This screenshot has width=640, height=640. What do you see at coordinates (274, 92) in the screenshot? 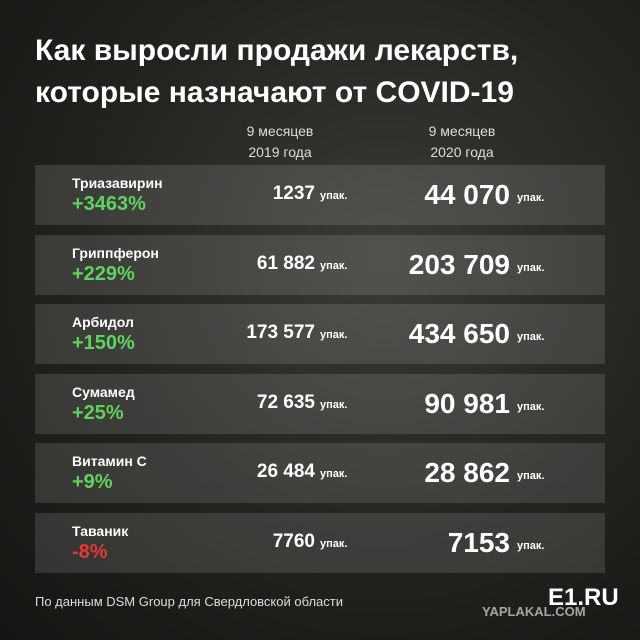
I see `title: которые назначают от COVID-19` at bounding box center [274, 92].